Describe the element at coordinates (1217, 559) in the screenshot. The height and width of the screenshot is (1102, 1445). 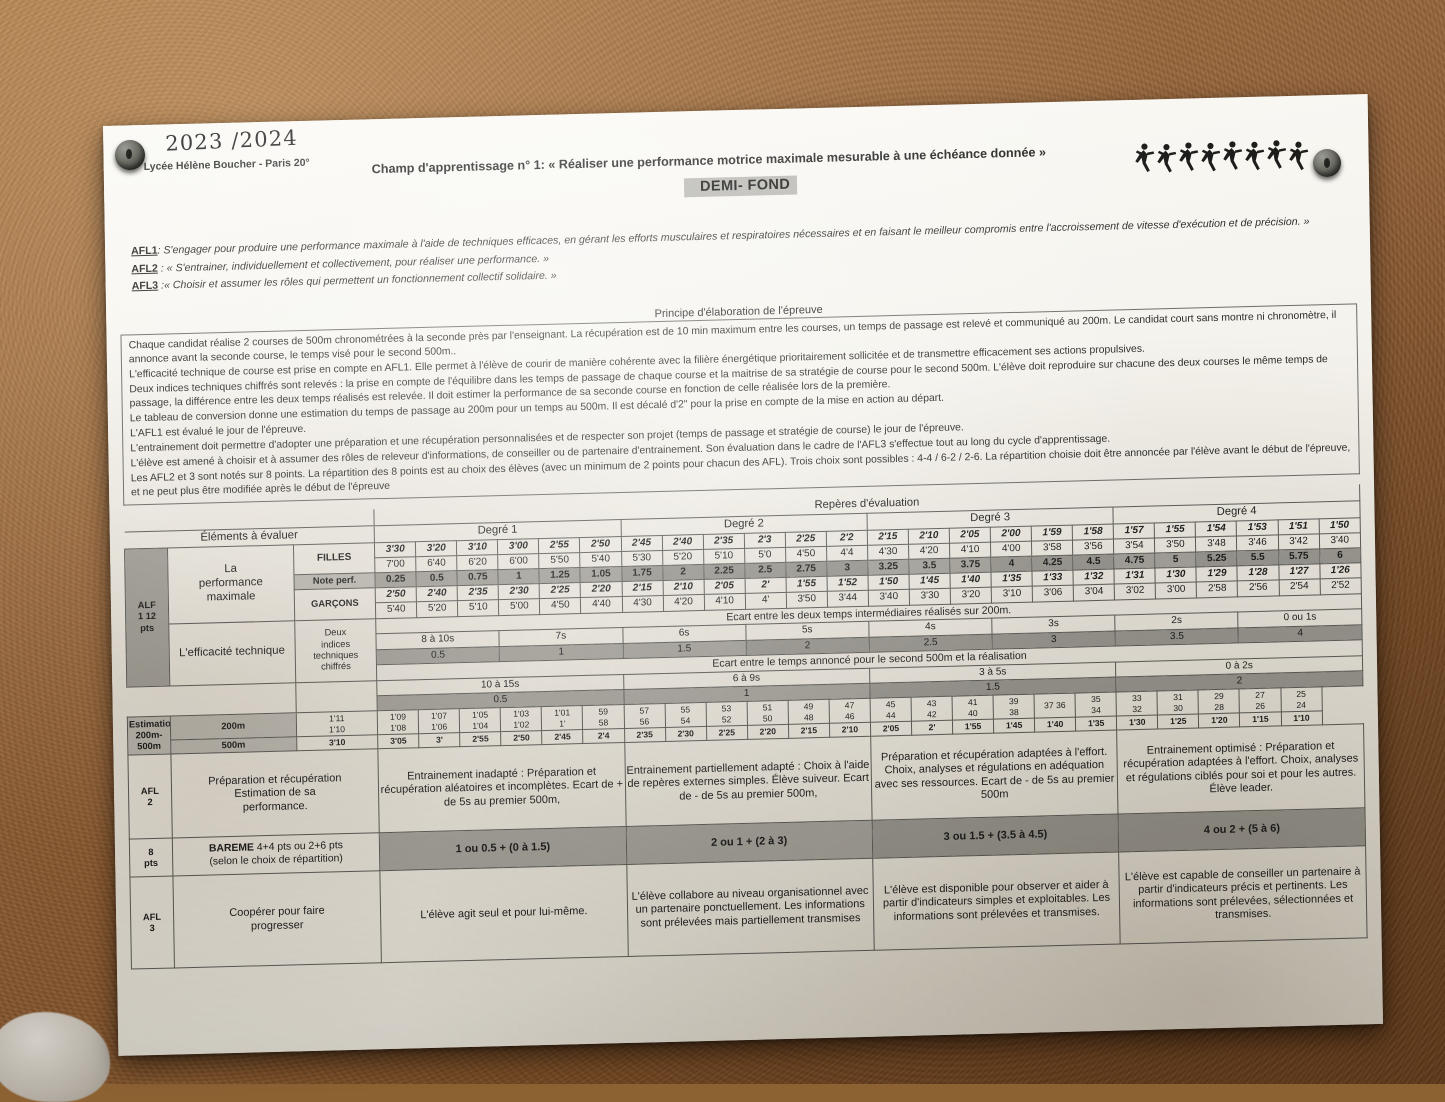
I see `cell: 5.25` at that location.